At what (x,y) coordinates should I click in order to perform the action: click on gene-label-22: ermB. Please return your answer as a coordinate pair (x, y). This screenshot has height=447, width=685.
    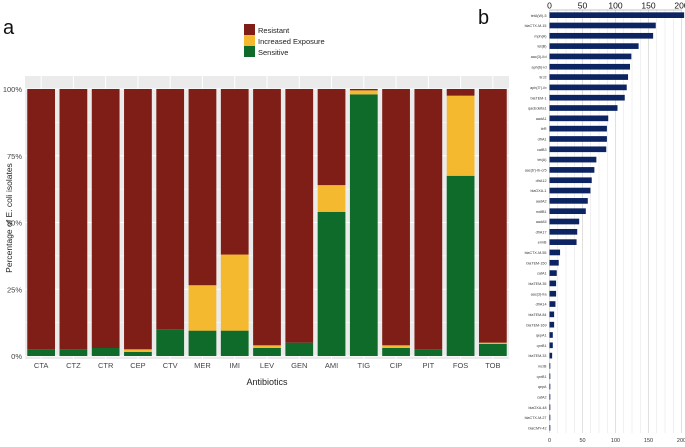
    Looking at the image, I should click on (542, 243).